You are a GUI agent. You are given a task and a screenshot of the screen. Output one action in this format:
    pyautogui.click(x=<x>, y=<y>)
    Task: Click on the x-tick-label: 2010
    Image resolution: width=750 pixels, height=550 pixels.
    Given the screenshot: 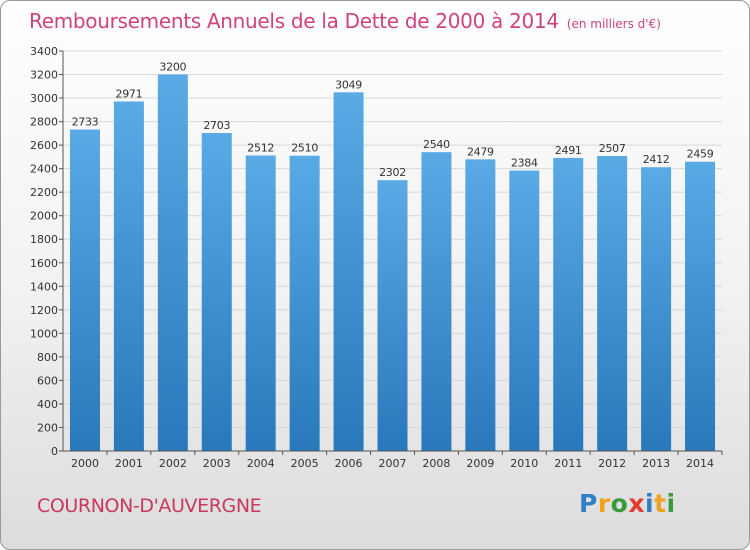 What is the action you would take?
    pyautogui.click(x=524, y=463)
    